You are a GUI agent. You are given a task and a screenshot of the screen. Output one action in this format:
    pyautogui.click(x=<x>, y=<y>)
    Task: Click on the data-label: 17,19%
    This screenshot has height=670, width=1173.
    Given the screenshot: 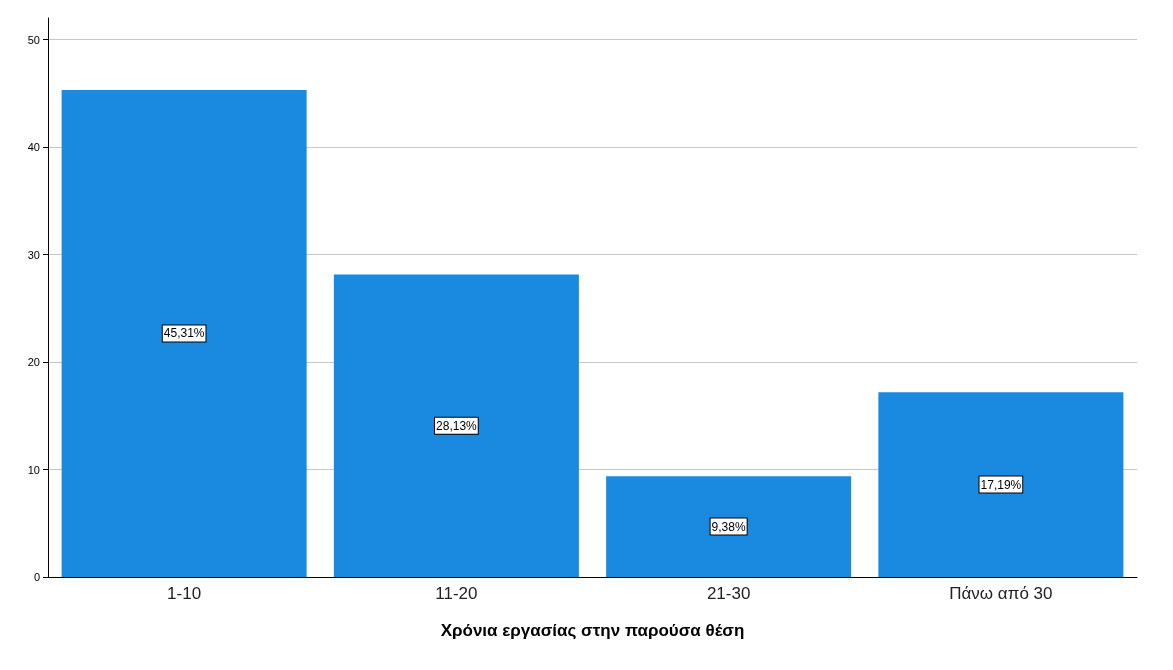 What is the action you would take?
    pyautogui.click(x=1001, y=484)
    